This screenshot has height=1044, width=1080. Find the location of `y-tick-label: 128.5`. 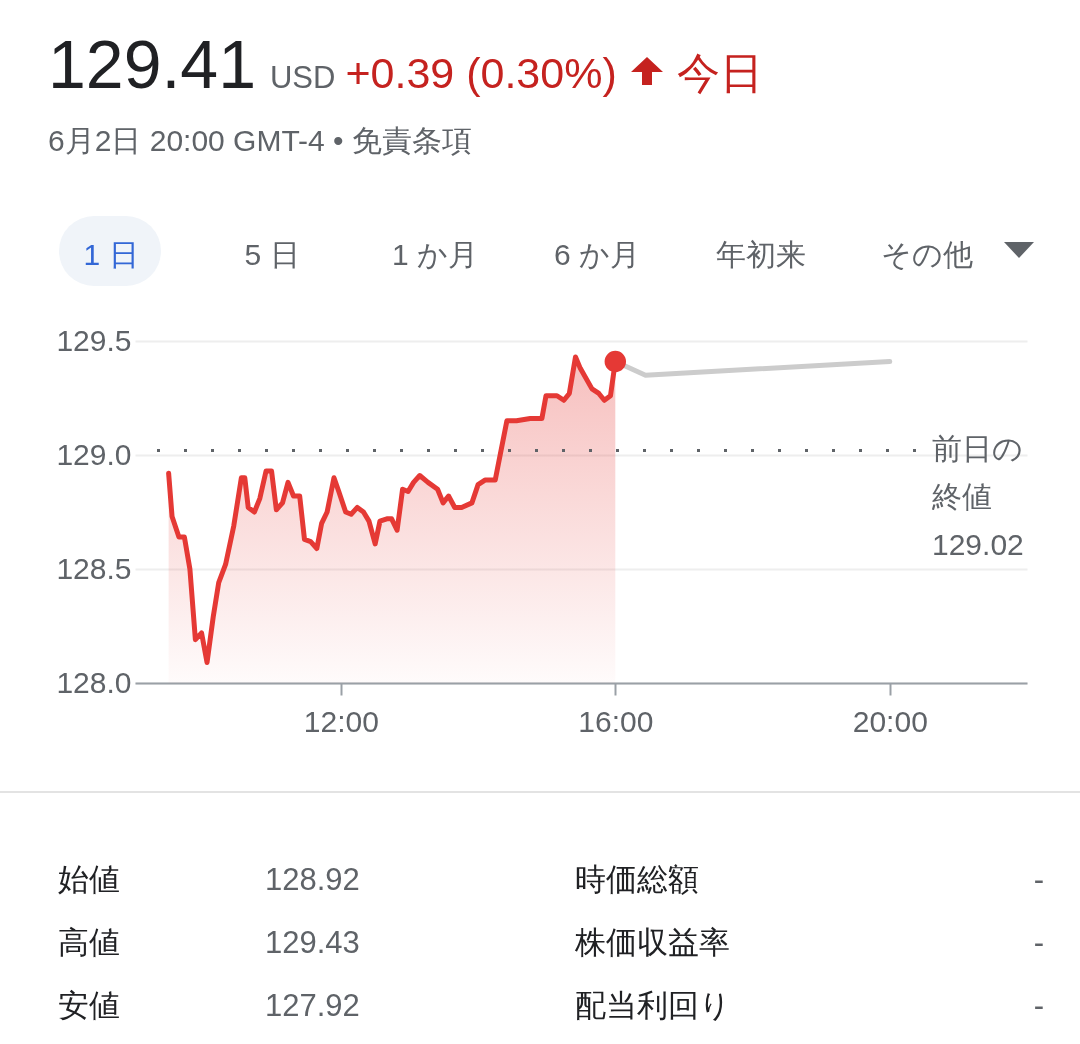

y-tick-label: 128.5 is located at coordinates (94, 568).